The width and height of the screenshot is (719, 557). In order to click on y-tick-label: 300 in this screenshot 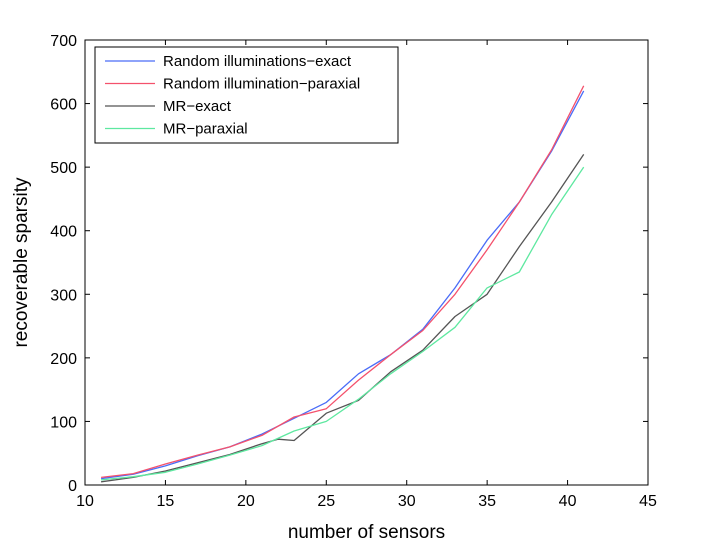, I will do `click(63, 295)`.